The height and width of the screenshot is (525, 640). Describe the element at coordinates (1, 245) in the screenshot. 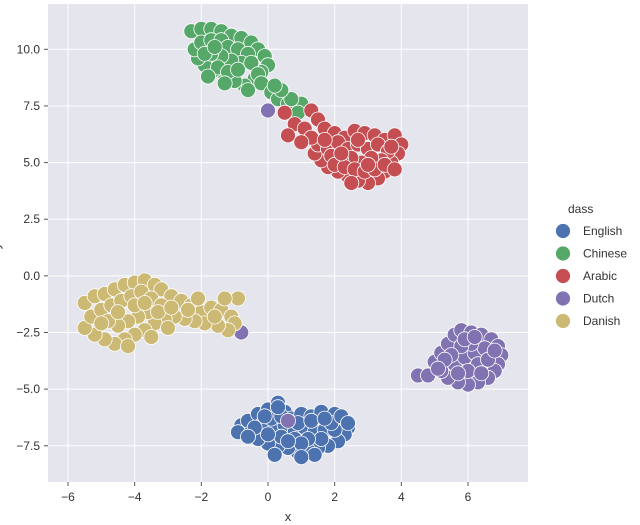

I see `y-axis-label: y` at that location.